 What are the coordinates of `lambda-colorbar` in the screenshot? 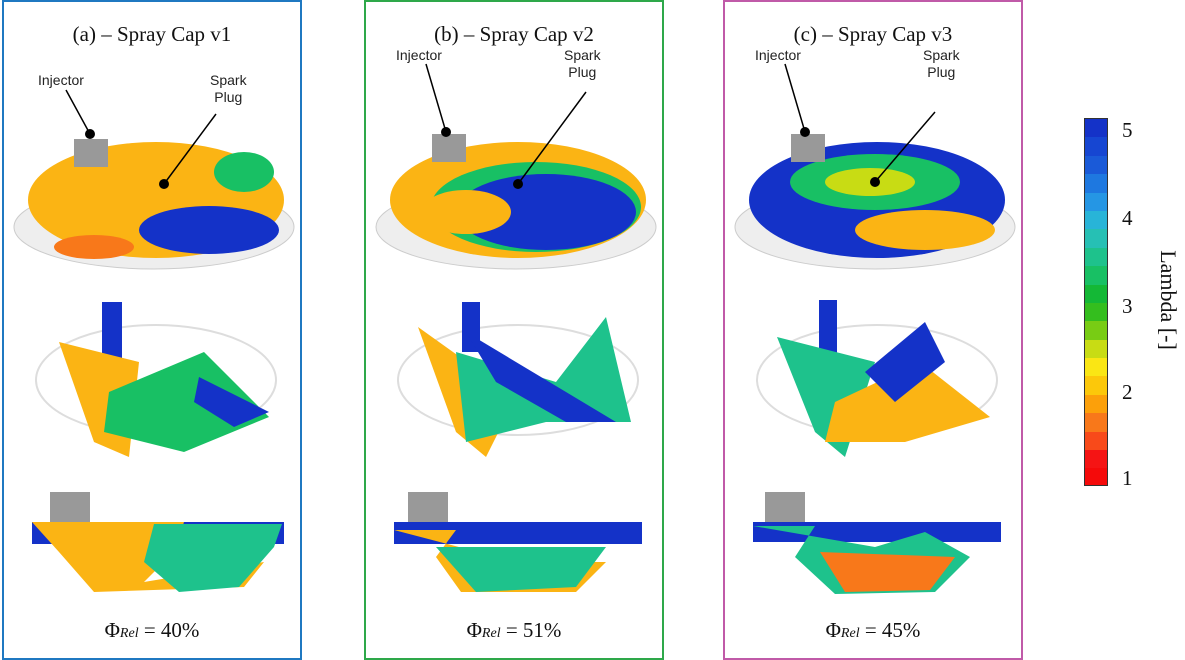 It's located at (1096, 302).